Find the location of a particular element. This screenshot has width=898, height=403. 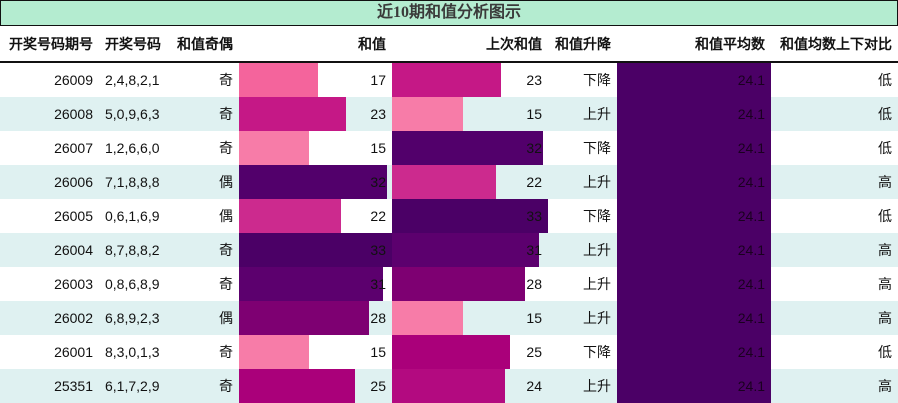

prev-sum-value: 33 is located at coordinates (534, 216).